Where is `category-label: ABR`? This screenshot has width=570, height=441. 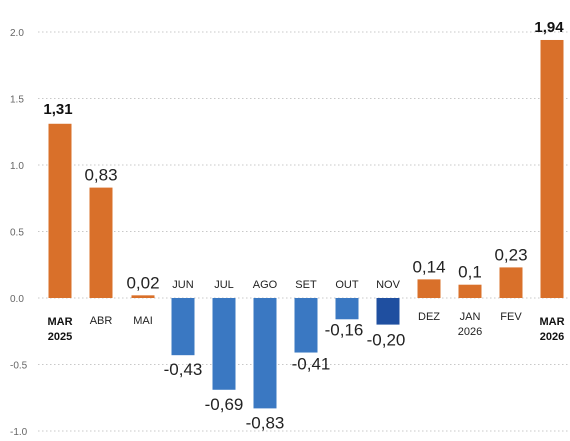 category-label: ABR is located at coordinates (101, 321).